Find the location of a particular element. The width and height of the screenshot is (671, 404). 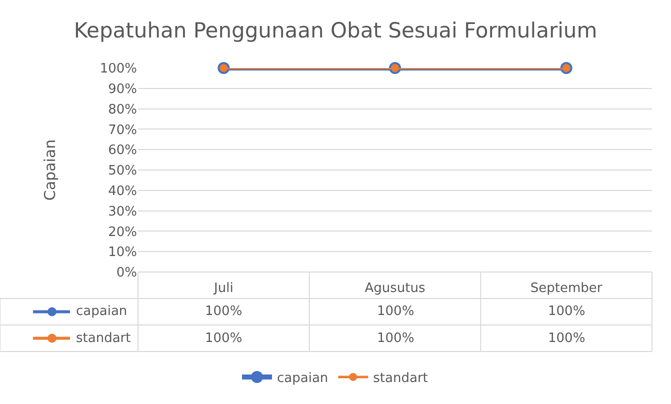

x-tick-label: Agusutus is located at coordinates (395, 288).